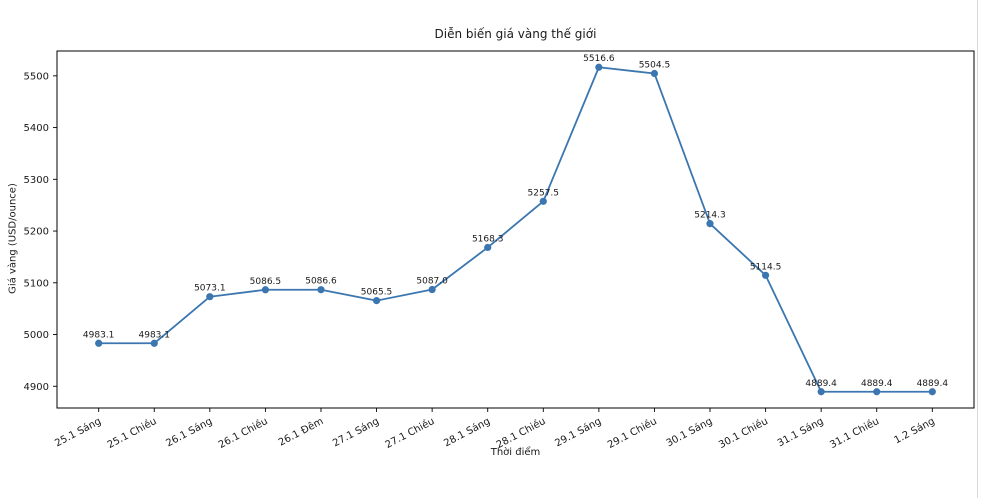  I want to click on y-tick-label: 5000, so click(36, 335).